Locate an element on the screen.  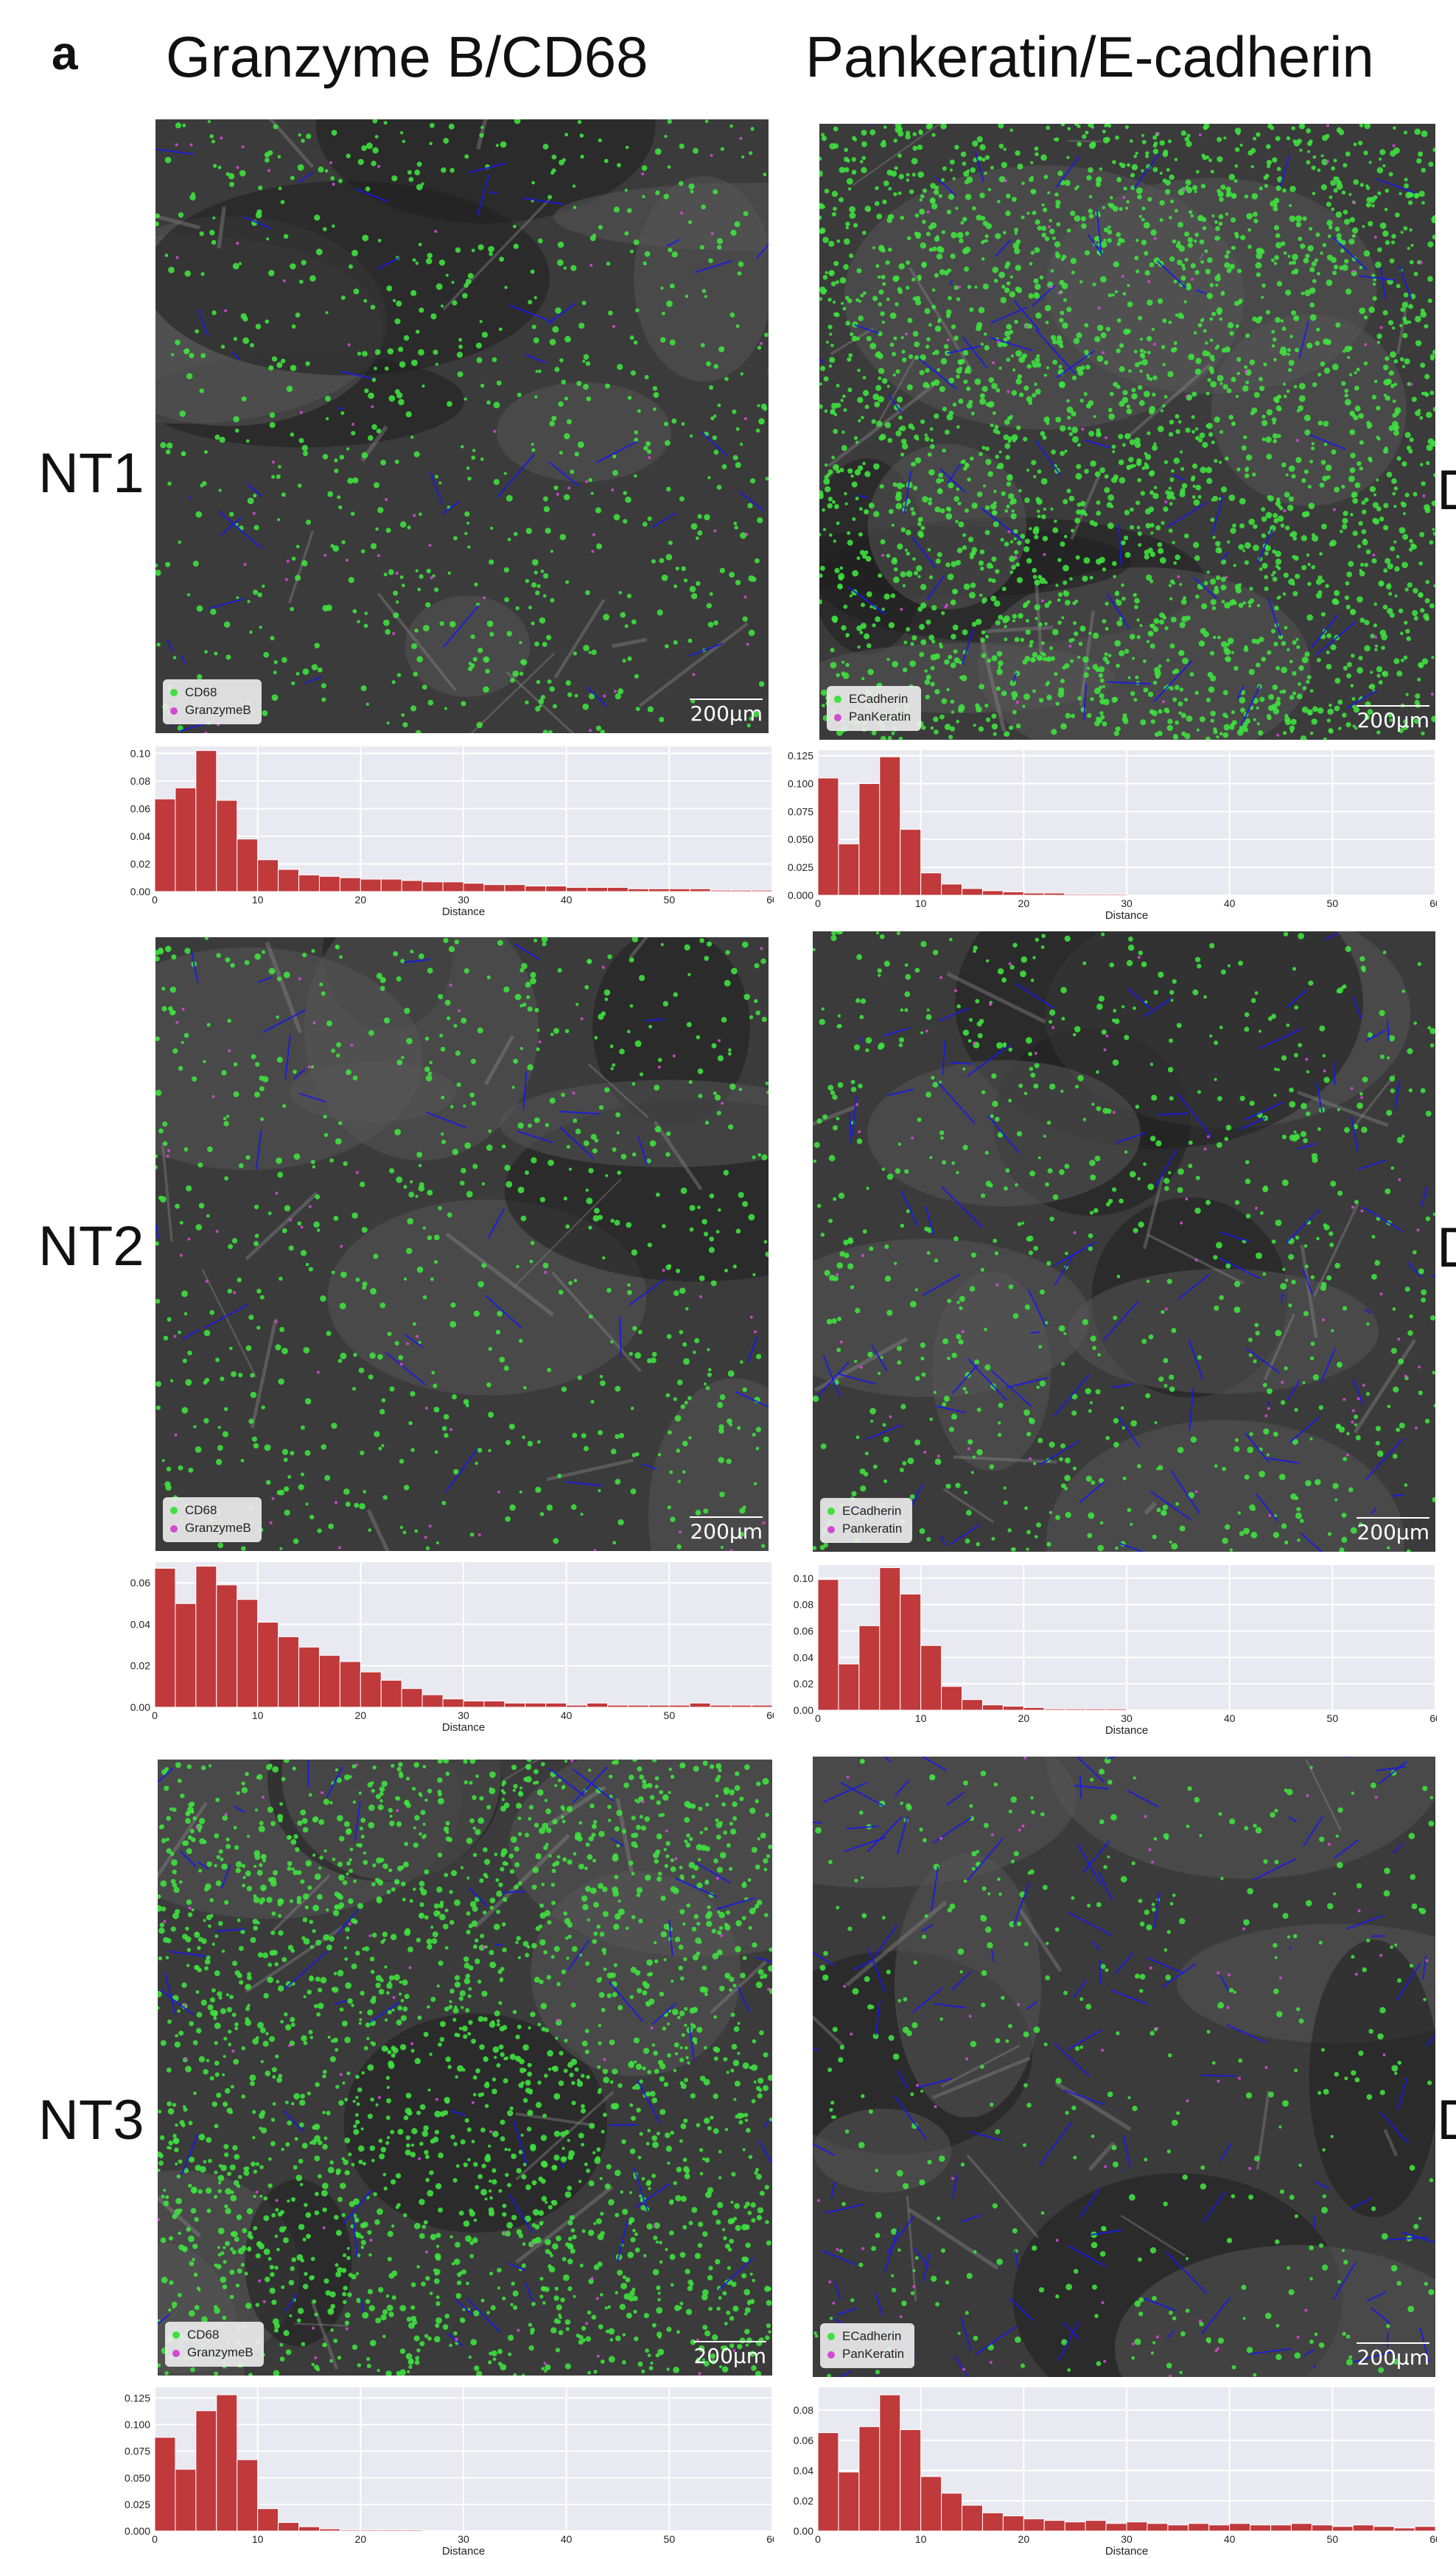
x-tick-label: 10 is located at coordinates (258, 900).